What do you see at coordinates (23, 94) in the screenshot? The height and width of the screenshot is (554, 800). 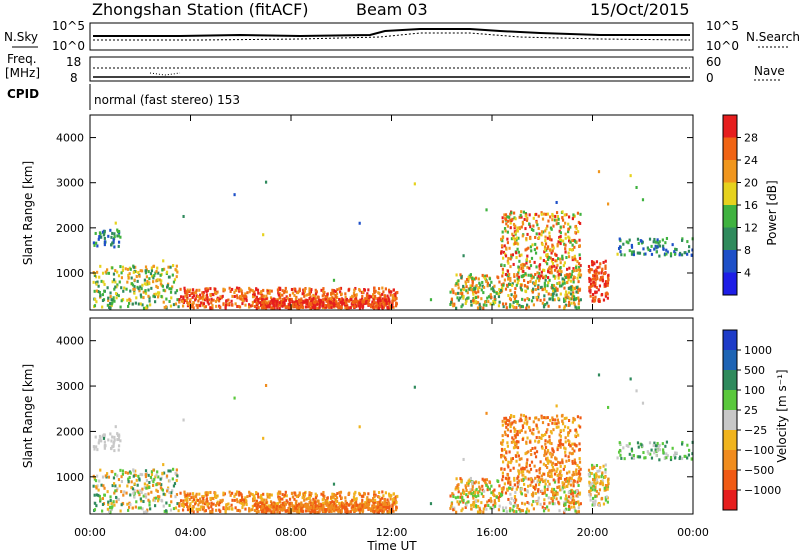 I see `cpid-label: CPID` at bounding box center [23, 94].